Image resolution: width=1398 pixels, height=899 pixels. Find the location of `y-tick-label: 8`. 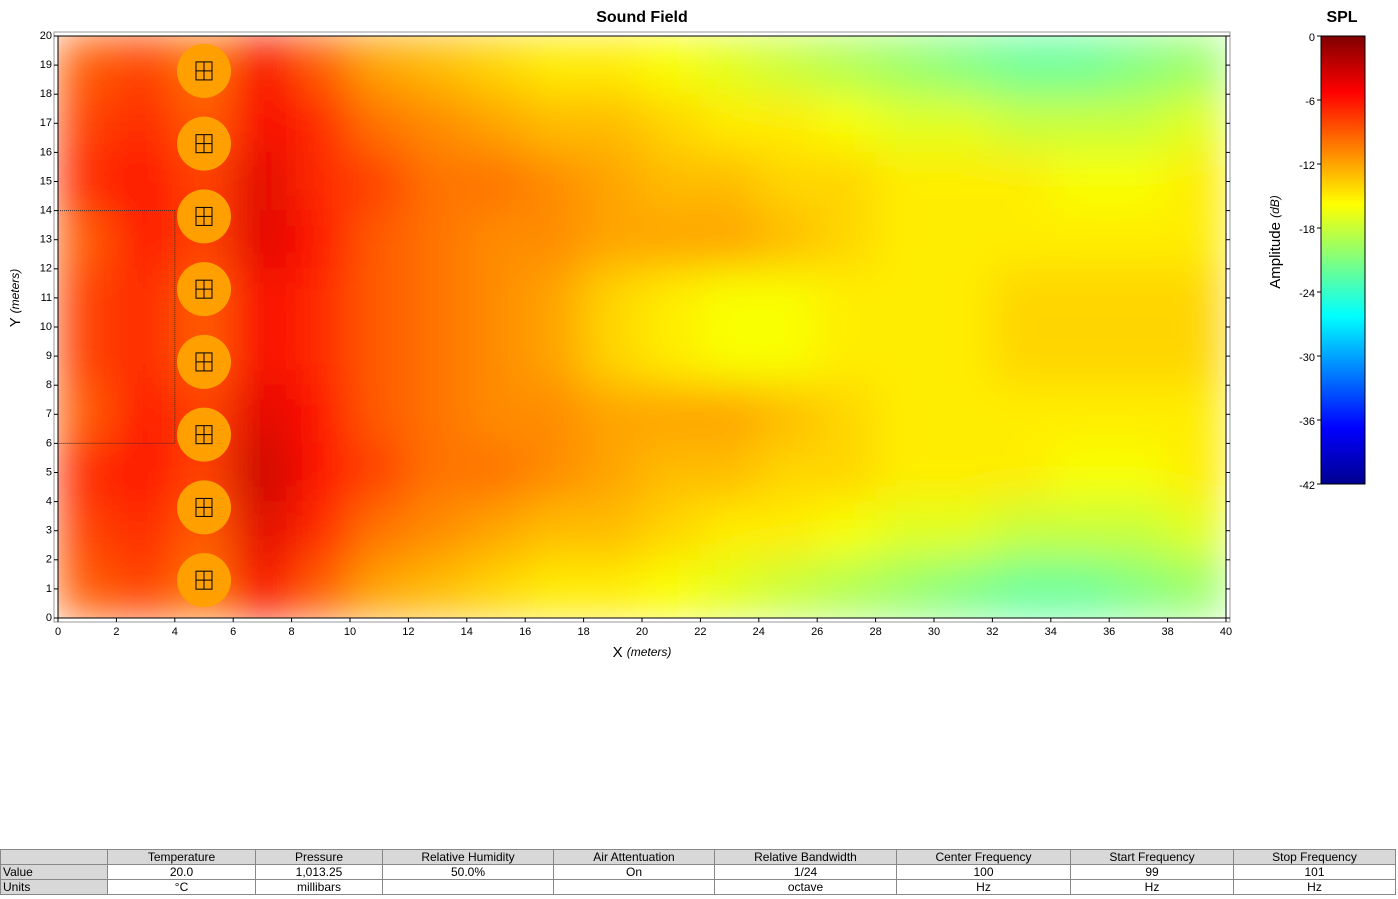

y-tick-label: 8 is located at coordinates (49, 385).